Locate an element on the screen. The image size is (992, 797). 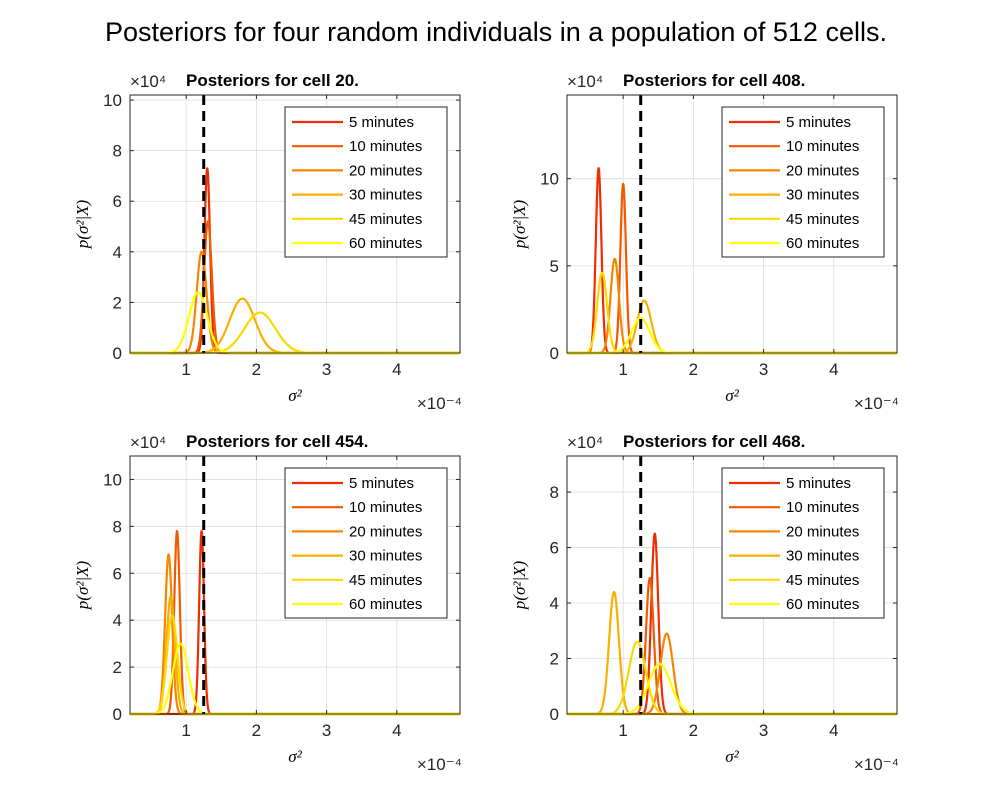
subplot-title: Posteriors for cell 408. is located at coordinates (714, 80).